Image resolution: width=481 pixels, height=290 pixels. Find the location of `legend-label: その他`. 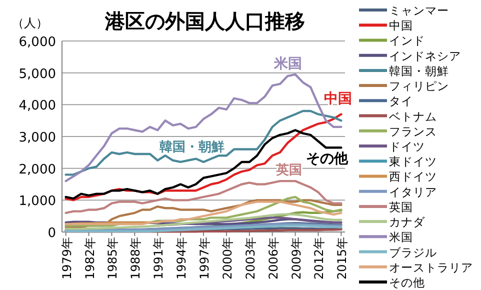

legend-label: その他 is located at coordinates (407, 283).